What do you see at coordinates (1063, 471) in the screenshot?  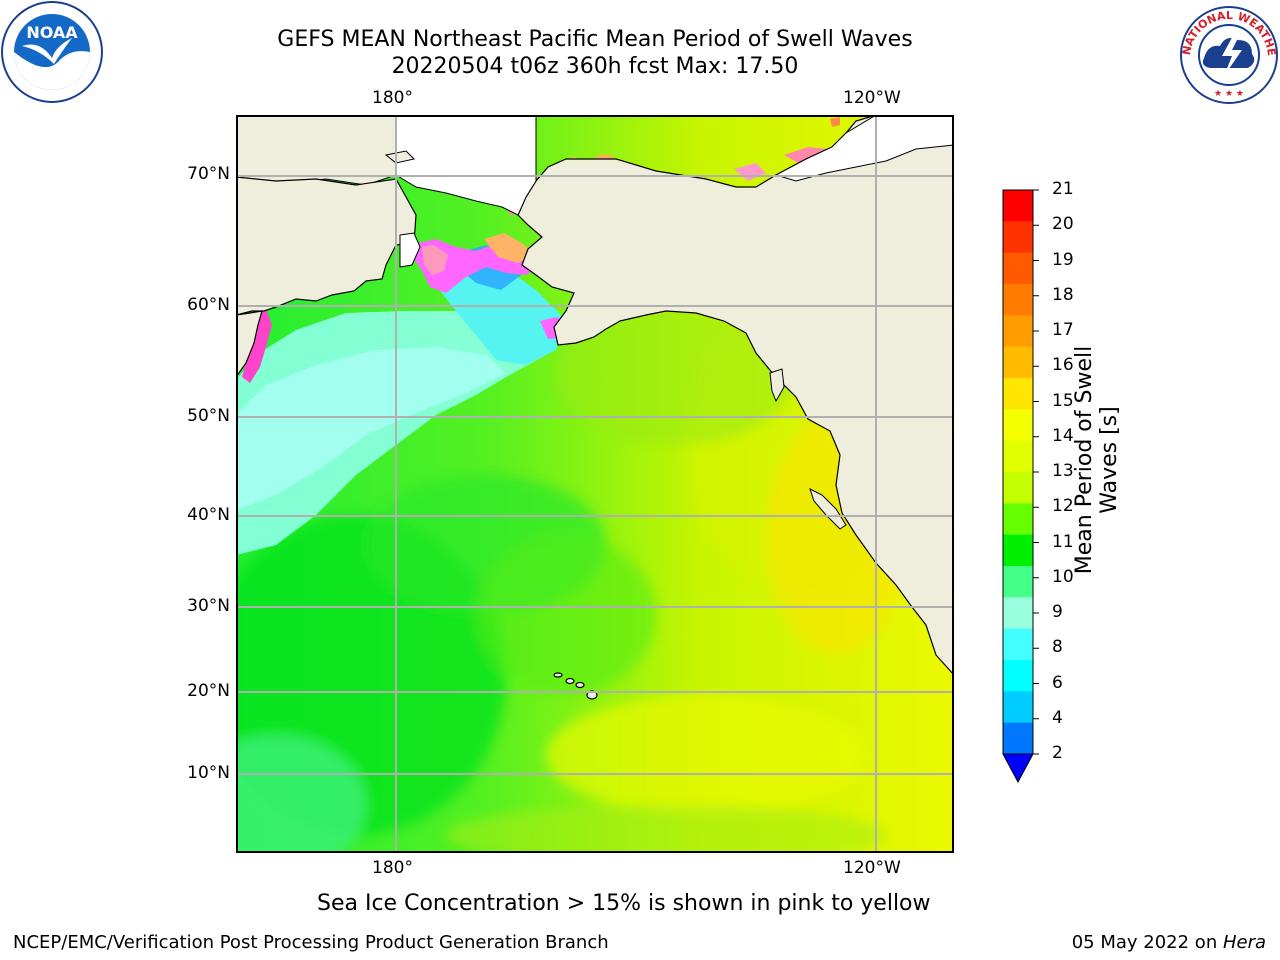 I see `colorbar-tick-label: 13` at bounding box center [1063, 471].